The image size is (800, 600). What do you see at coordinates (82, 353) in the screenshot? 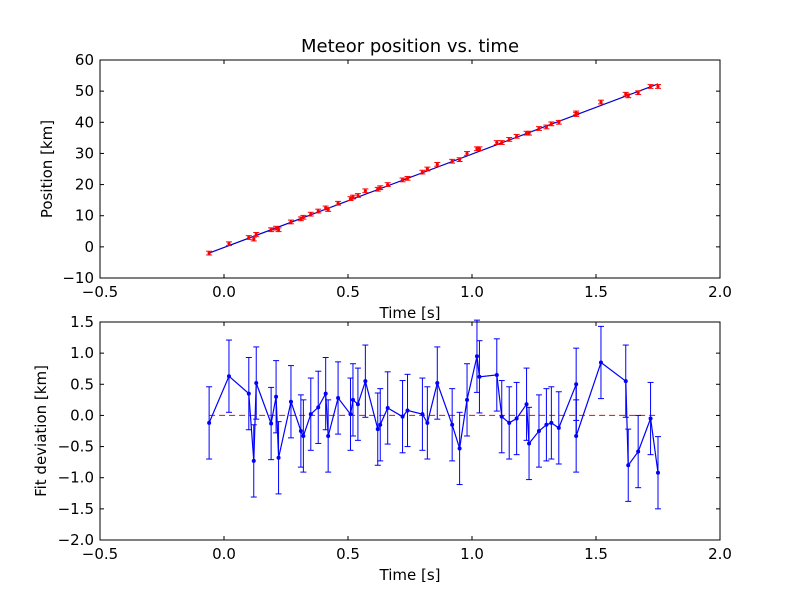
I see `y-tick-label: 1.0` at bounding box center [82, 353].